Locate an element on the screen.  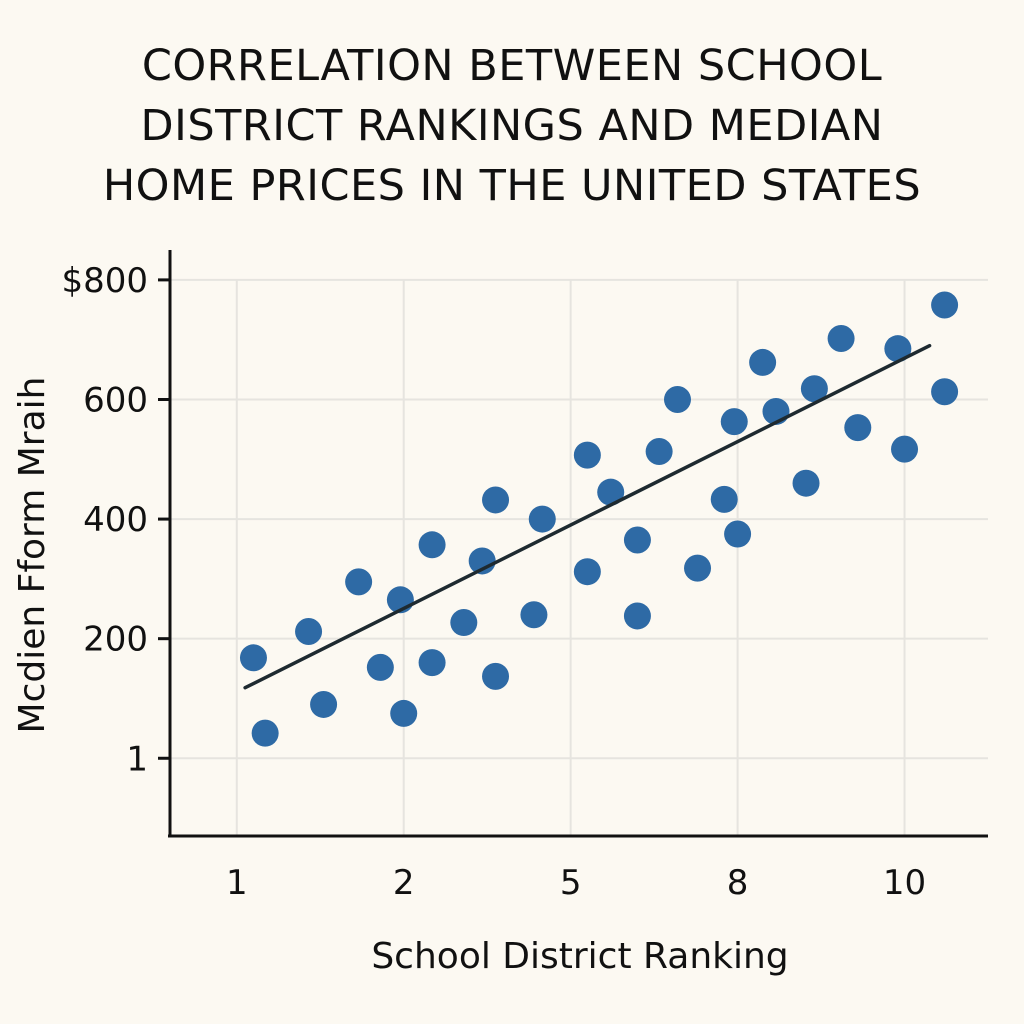
y-tick-label-1: 200 is located at coordinates (115, 640).